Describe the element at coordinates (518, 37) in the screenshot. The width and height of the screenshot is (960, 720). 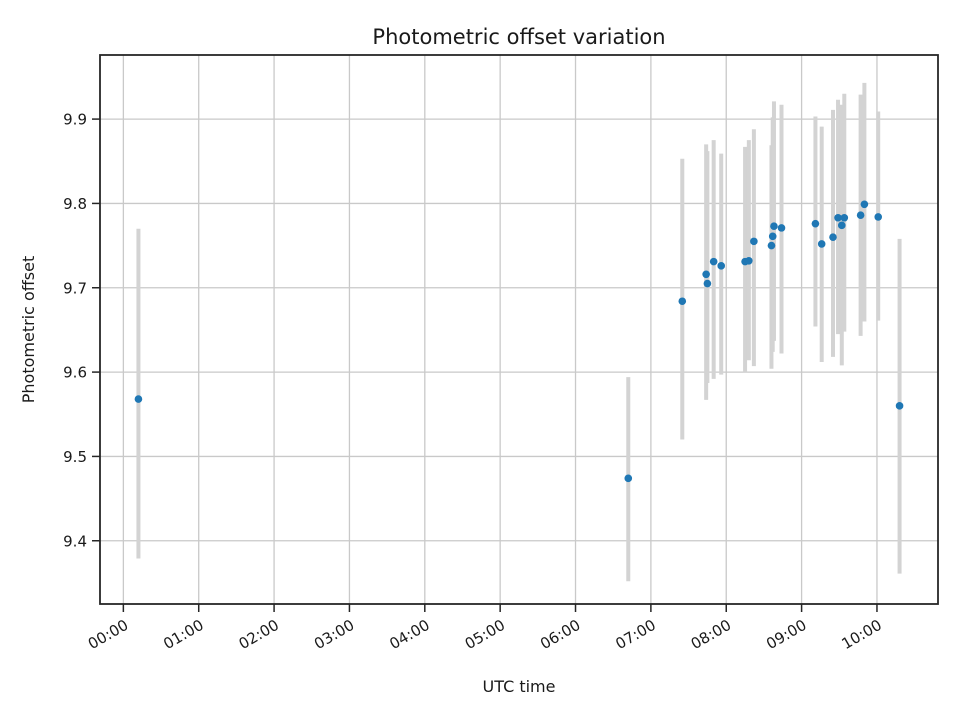
I see `chart-title: Photometric offset variation` at that location.